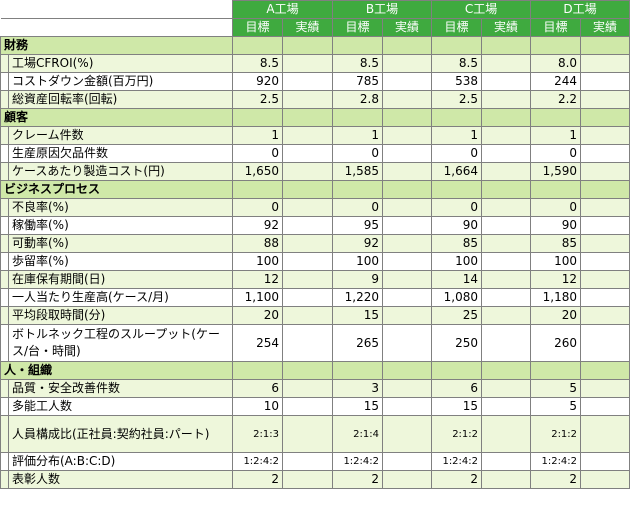  What do you see at coordinates (315, 45) in the screenshot?
I see `section-header-row: 財務` at bounding box center [315, 45].